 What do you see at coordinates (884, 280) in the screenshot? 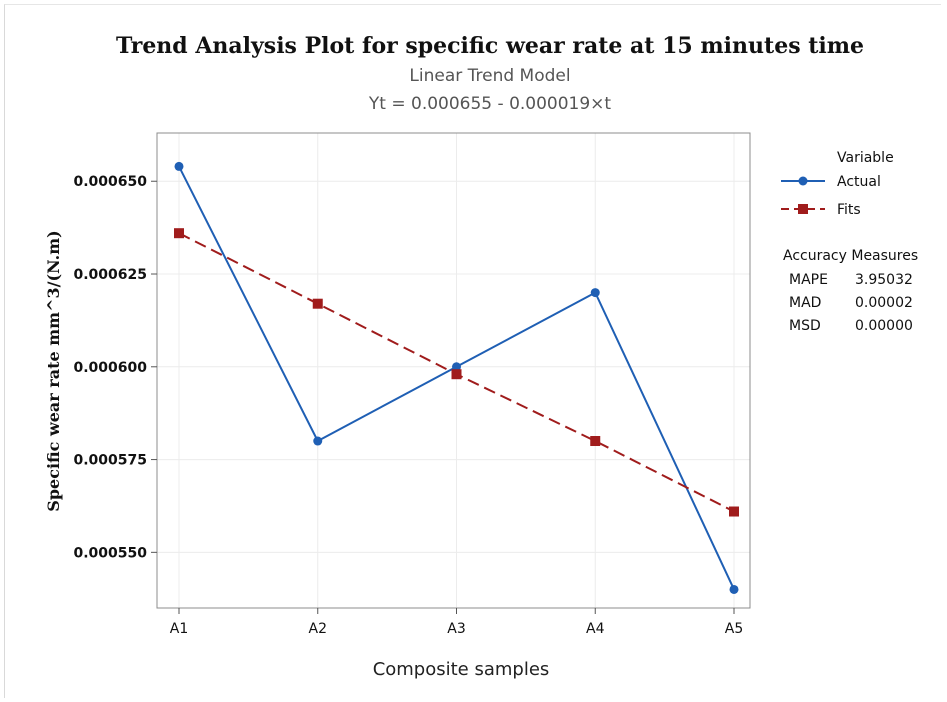
I see `accuracy-mape-value: 3.95032` at bounding box center [884, 280].